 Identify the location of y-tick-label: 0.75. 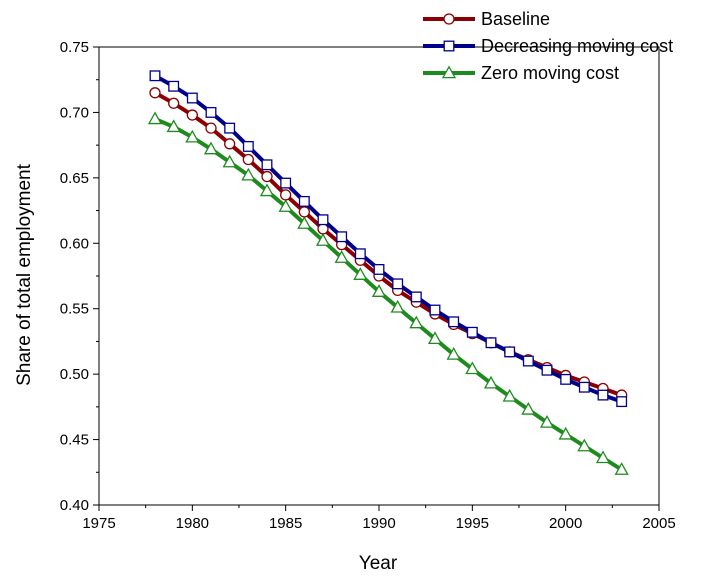
(74, 47).